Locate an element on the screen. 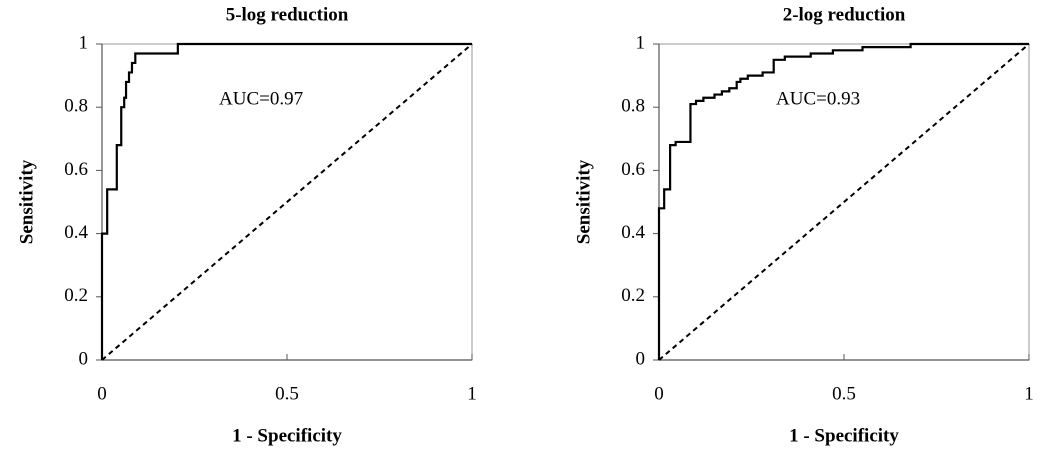  chart-title: 5-log reduction is located at coordinates (287, 14).